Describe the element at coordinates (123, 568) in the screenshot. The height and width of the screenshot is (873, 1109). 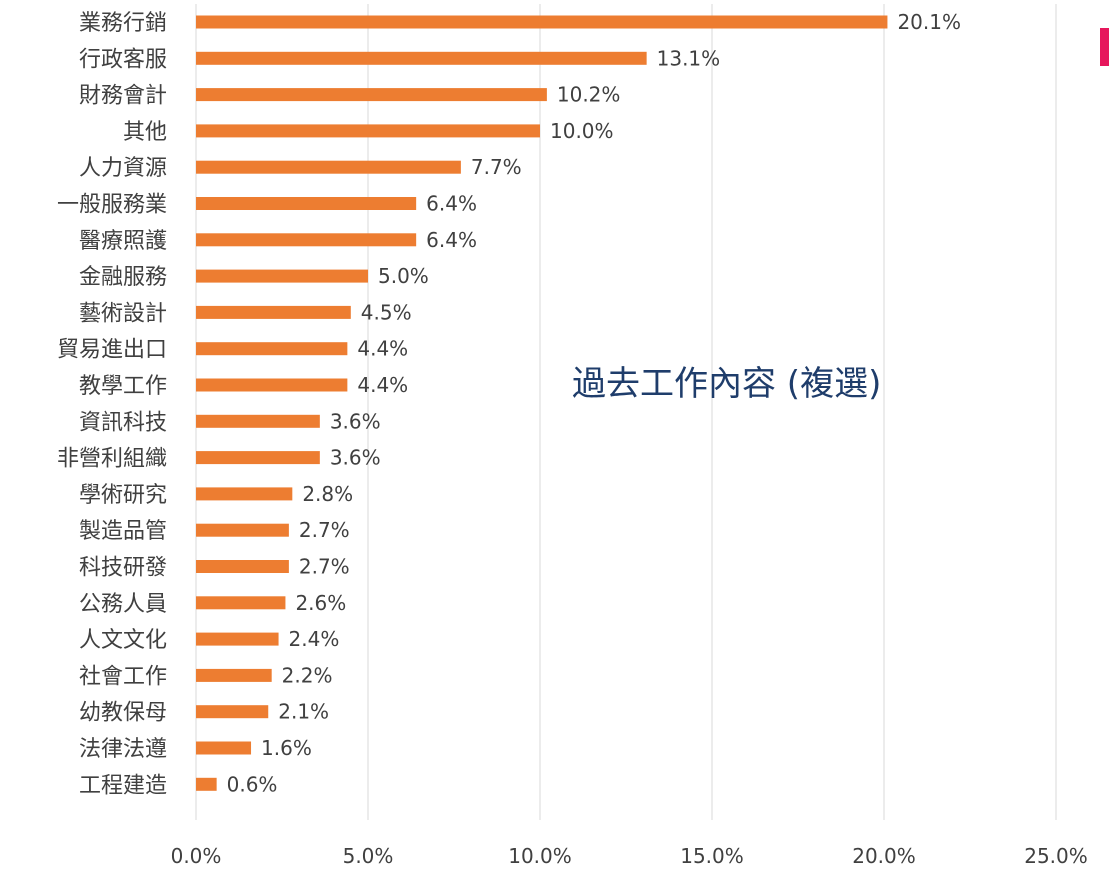
I see `category-label: 科技研發` at that location.